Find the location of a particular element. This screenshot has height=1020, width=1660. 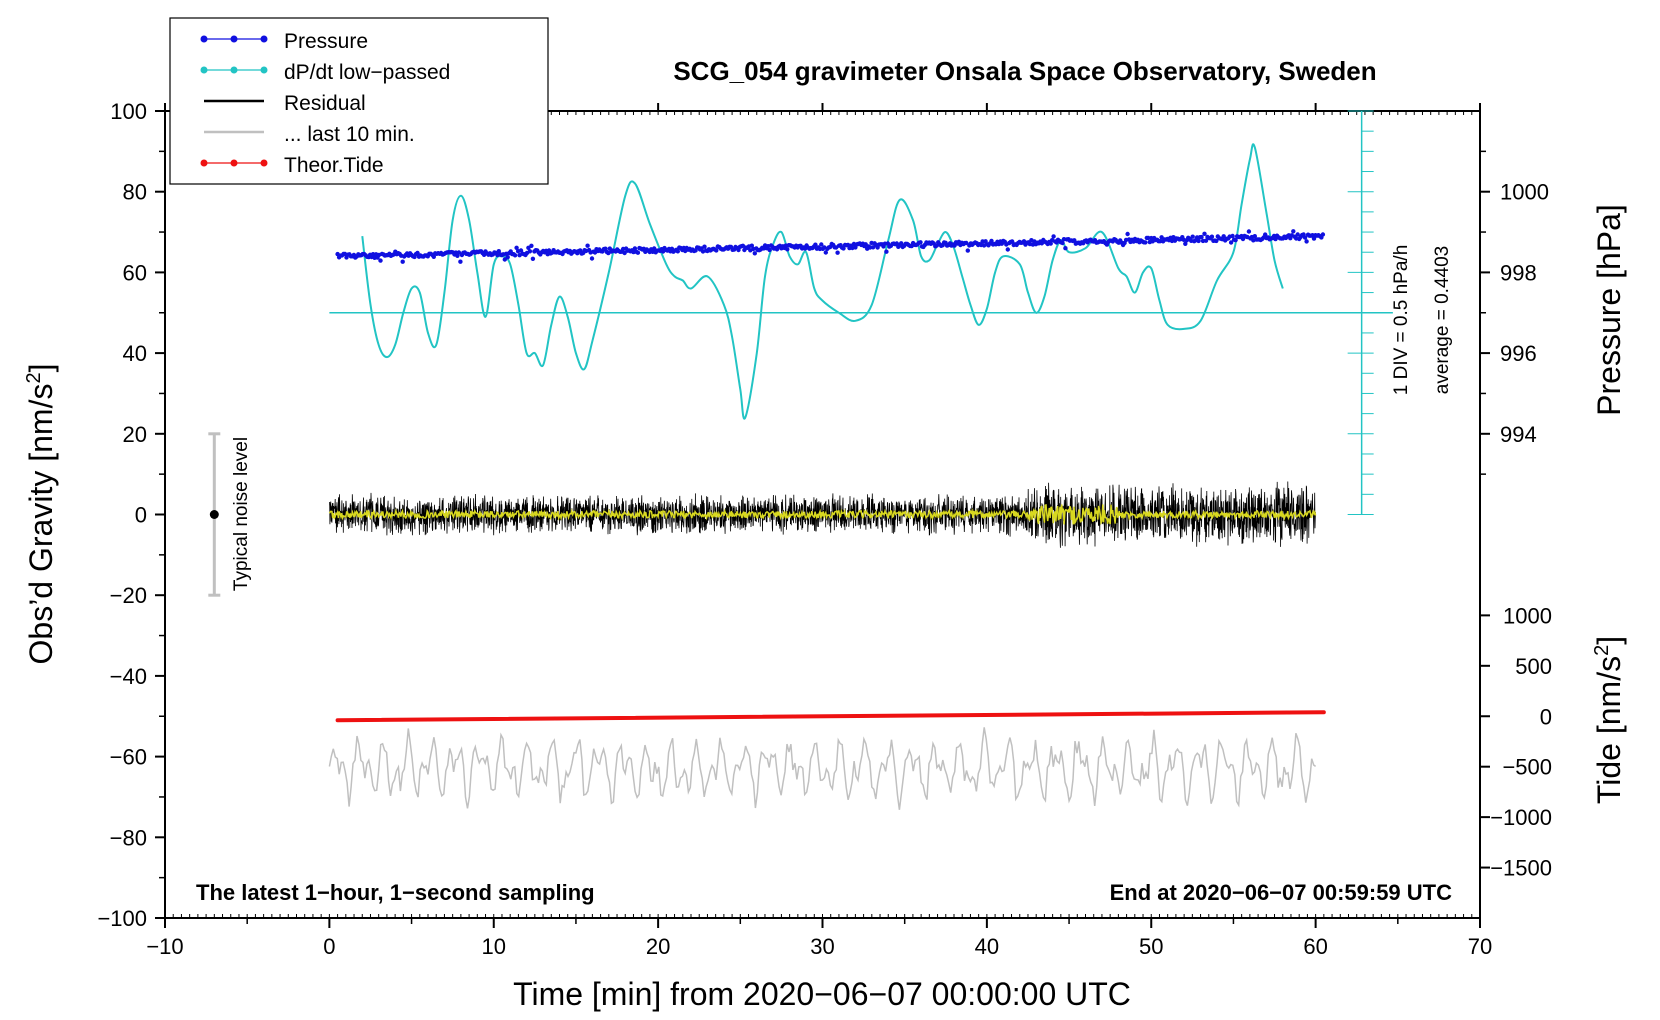

y-tick-label: 80 is located at coordinates (135, 192).